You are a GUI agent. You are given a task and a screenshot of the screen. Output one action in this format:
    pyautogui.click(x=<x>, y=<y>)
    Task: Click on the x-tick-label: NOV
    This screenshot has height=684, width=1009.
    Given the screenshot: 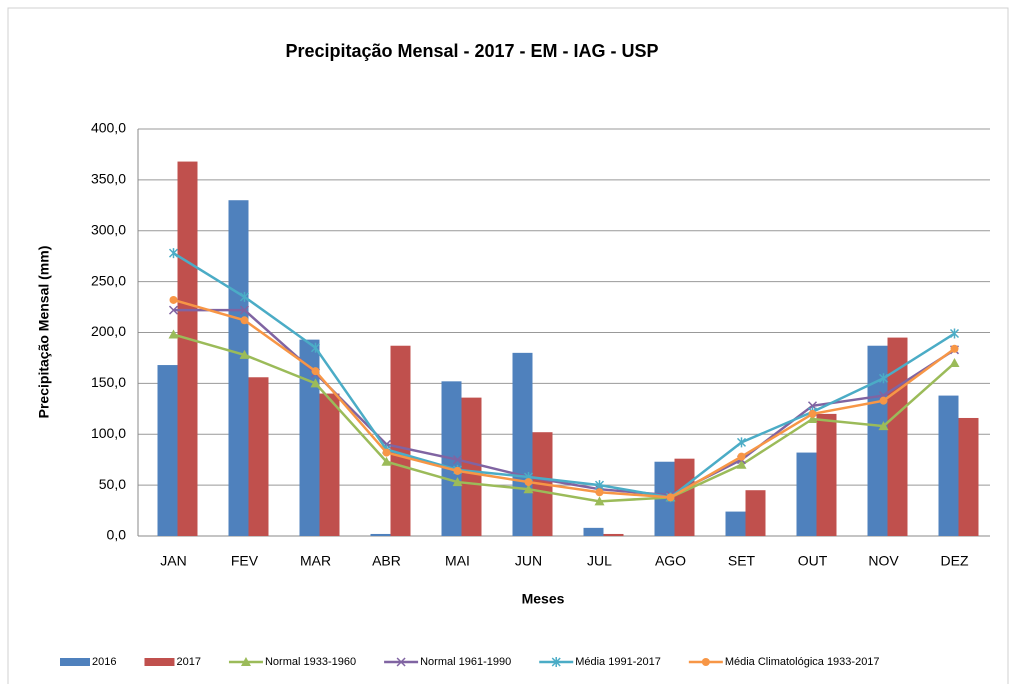 What is the action you would take?
    pyautogui.click(x=883, y=561)
    